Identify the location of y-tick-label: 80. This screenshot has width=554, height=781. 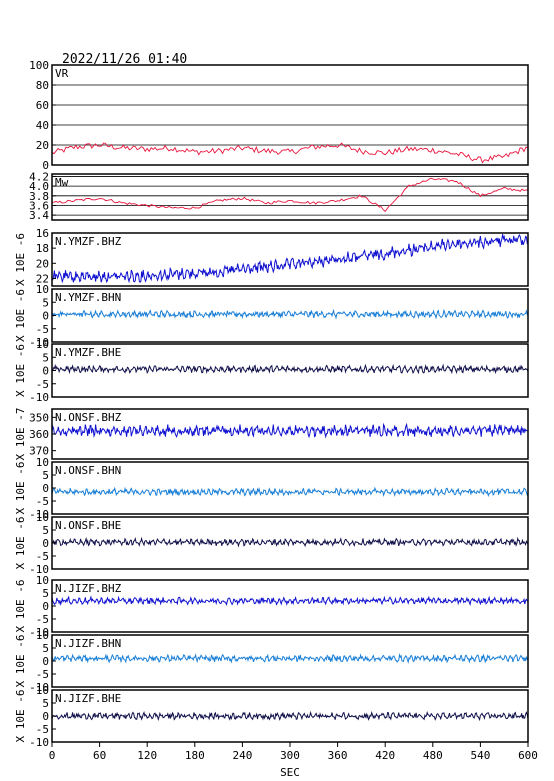
(42, 85).